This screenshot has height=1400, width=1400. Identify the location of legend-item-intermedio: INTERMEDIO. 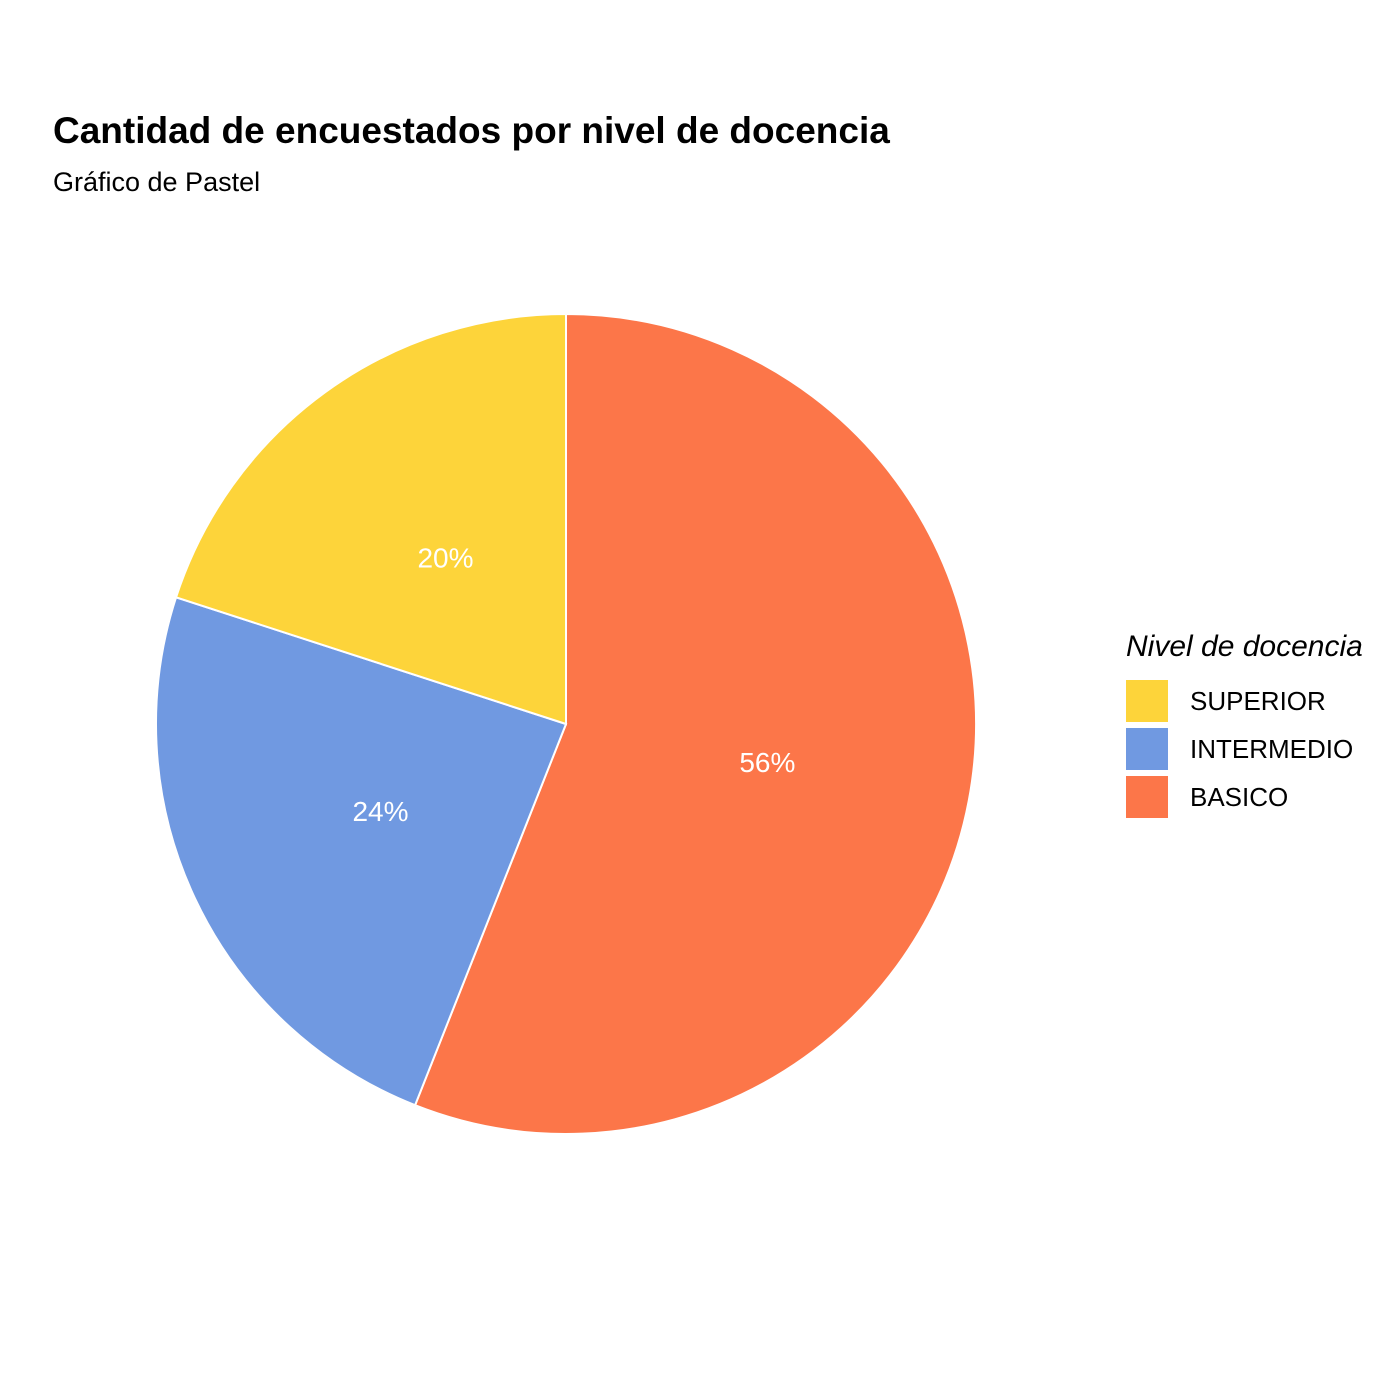
(1244, 749).